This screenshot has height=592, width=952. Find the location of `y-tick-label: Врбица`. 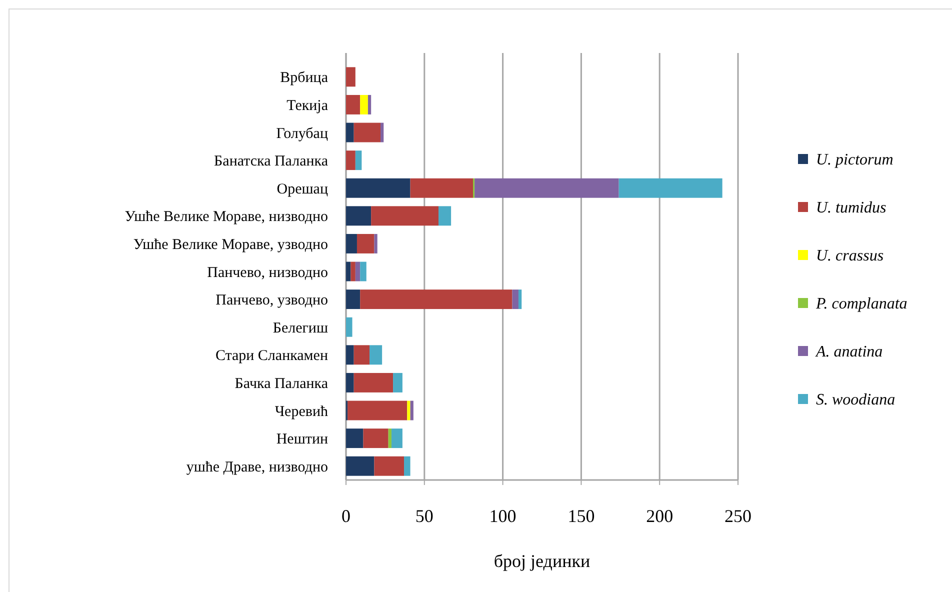

y-tick-label: Врбица is located at coordinates (304, 78).